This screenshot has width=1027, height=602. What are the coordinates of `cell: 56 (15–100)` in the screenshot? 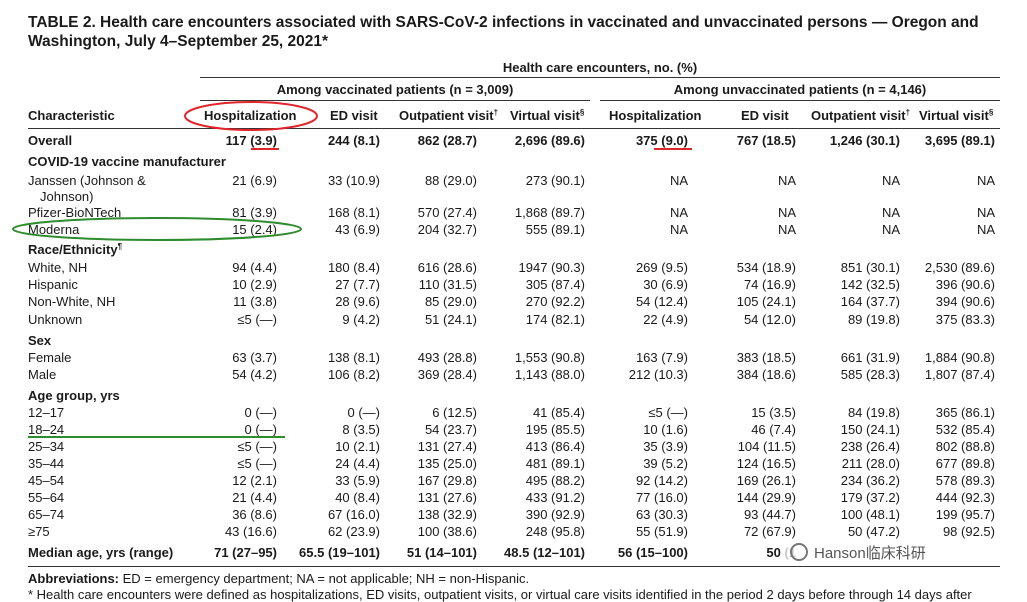 It's located at (652, 552).